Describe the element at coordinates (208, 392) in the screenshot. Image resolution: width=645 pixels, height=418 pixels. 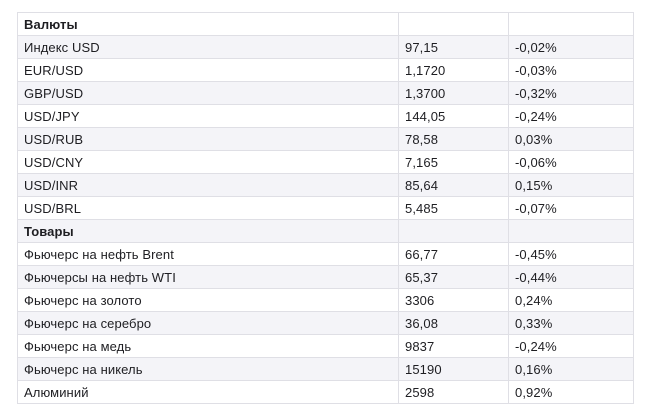
I see `instrument-name-cell: Алюминий` at that location.